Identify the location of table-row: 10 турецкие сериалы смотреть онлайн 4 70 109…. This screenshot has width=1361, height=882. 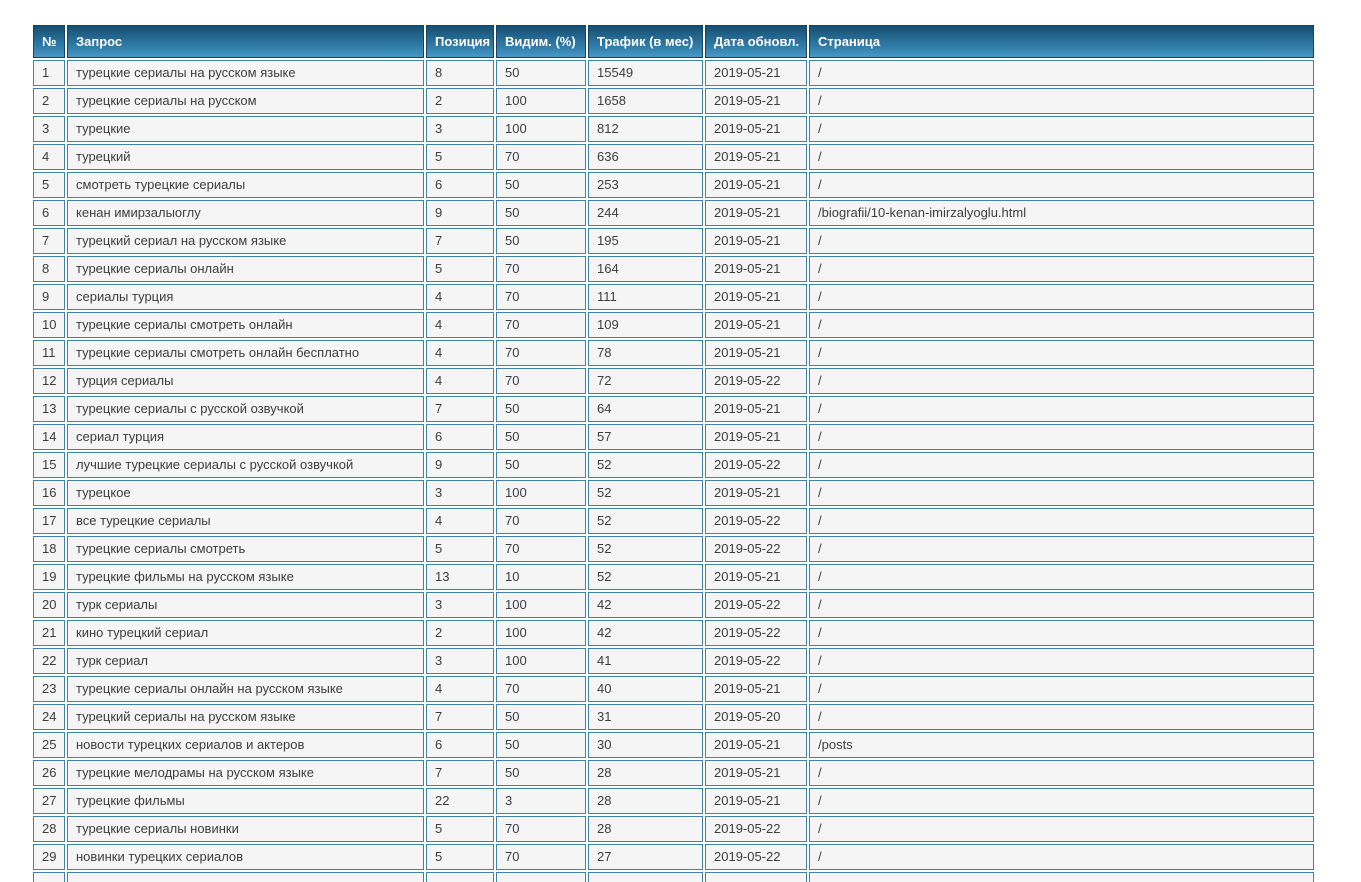
(673, 325).